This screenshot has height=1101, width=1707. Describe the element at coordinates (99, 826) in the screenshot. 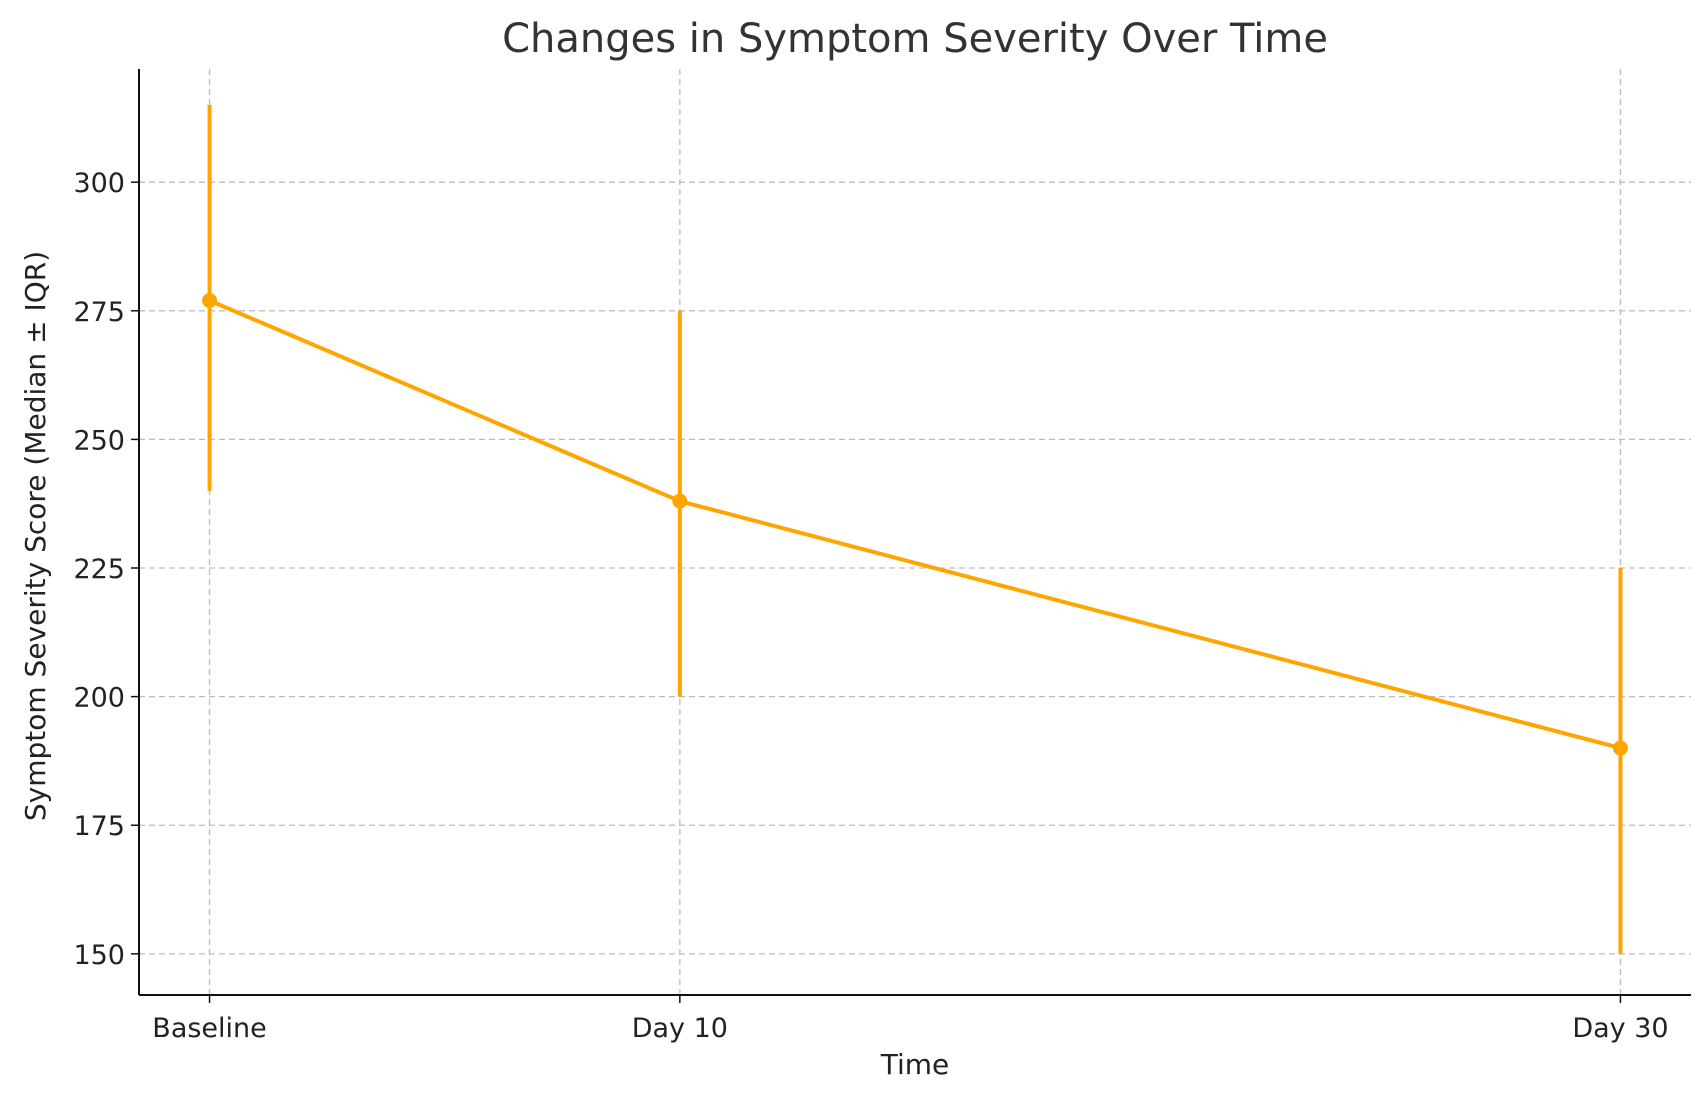

I see `y-tick-label: 175` at that location.